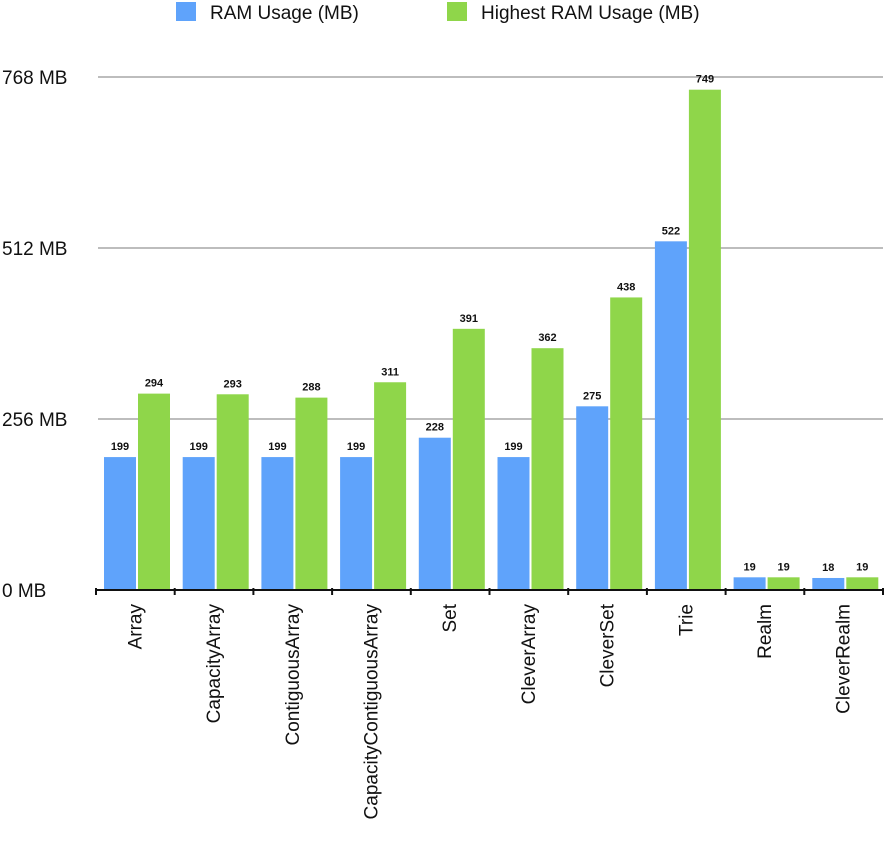 This screenshot has height=851, width=884. I want to click on y-tick-label: 512 MB, so click(34, 249).